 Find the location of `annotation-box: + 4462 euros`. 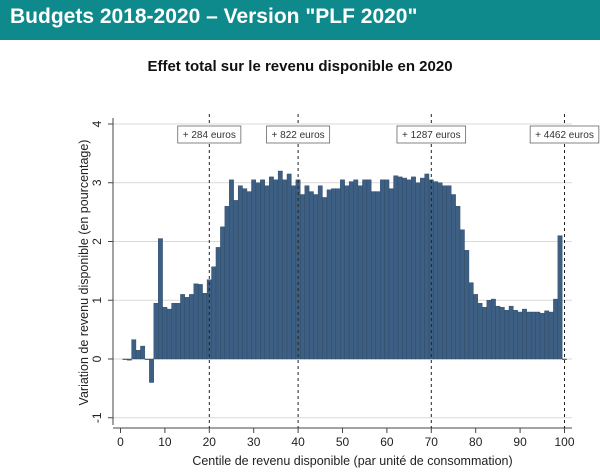

annotation-box: + 4462 euros is located at coordinates (564, 134).